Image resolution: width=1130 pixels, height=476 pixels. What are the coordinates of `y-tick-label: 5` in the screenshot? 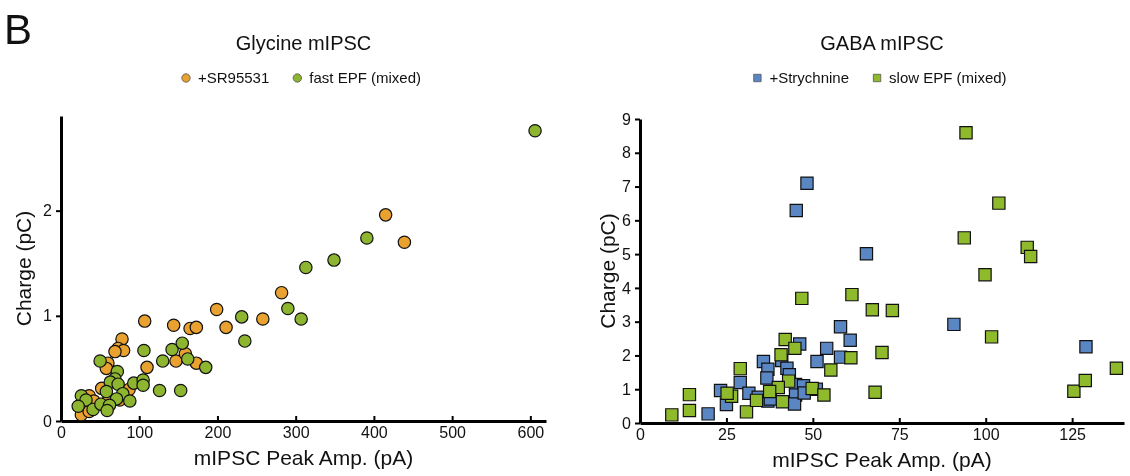 It's located at (627, 254).